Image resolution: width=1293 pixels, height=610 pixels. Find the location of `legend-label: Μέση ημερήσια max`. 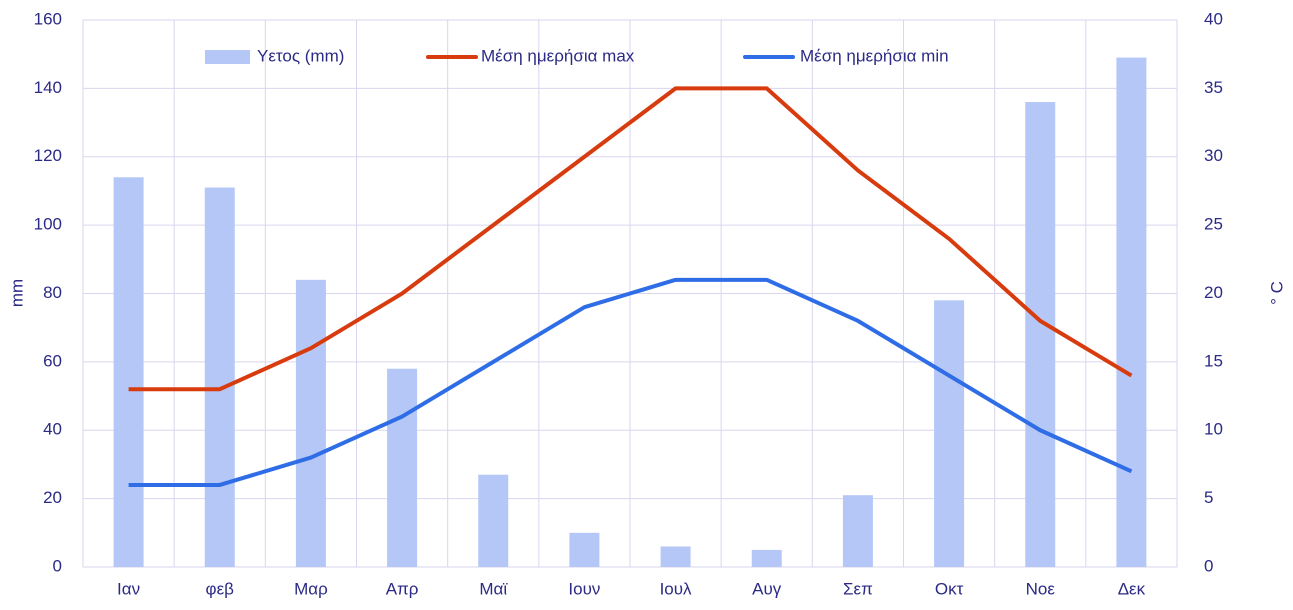

legend-label: Μέση ημερήσια max is located at coordinates (558, 55).